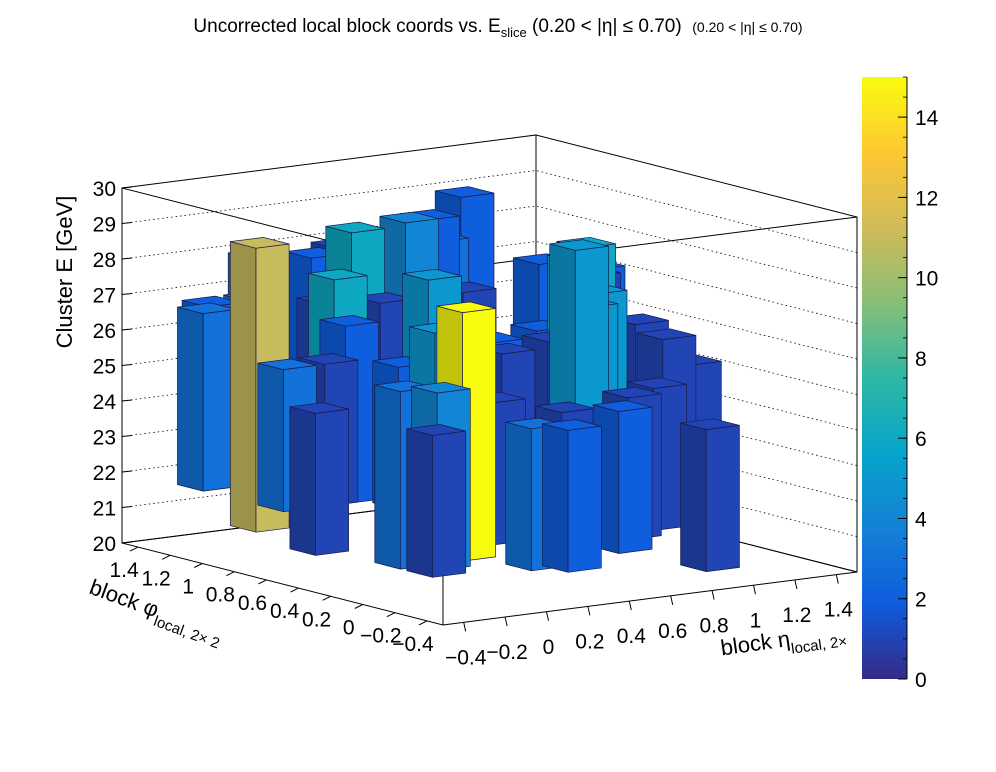 The height and width of the screenshot is (772, 996). I want to click on color-scale: 0 2 4 6 8 10 12 14, so click(900, 384).